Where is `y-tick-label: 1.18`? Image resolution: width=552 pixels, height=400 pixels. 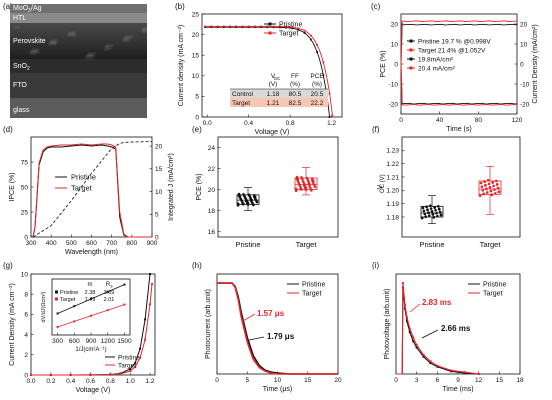 y-tick-label: 1.18 is located at coordinates (392, 217).